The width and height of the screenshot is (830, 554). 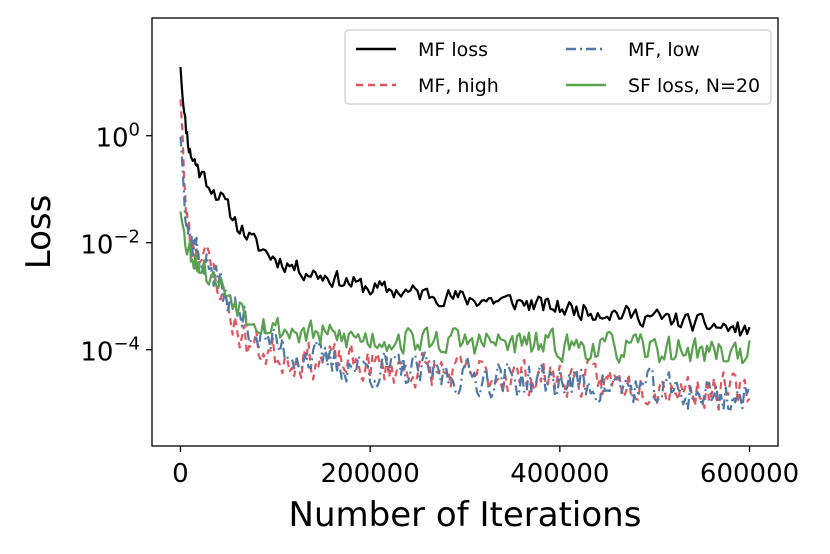 What do you see at coordinates (110, 244) in the screenshot?
I see `y-tick-label: 10⁻²` at bounding box center [110, 244].